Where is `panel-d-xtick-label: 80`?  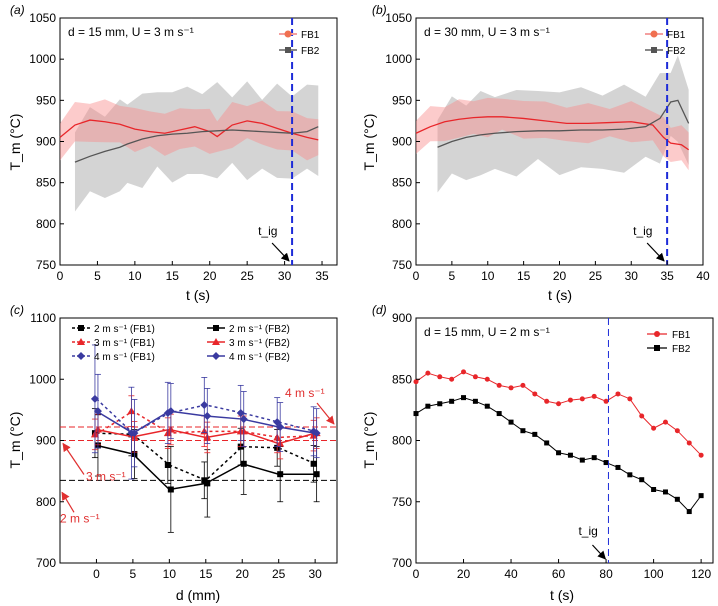
panel-d-xtick-label: 80 is located at coordinates (606, 574).